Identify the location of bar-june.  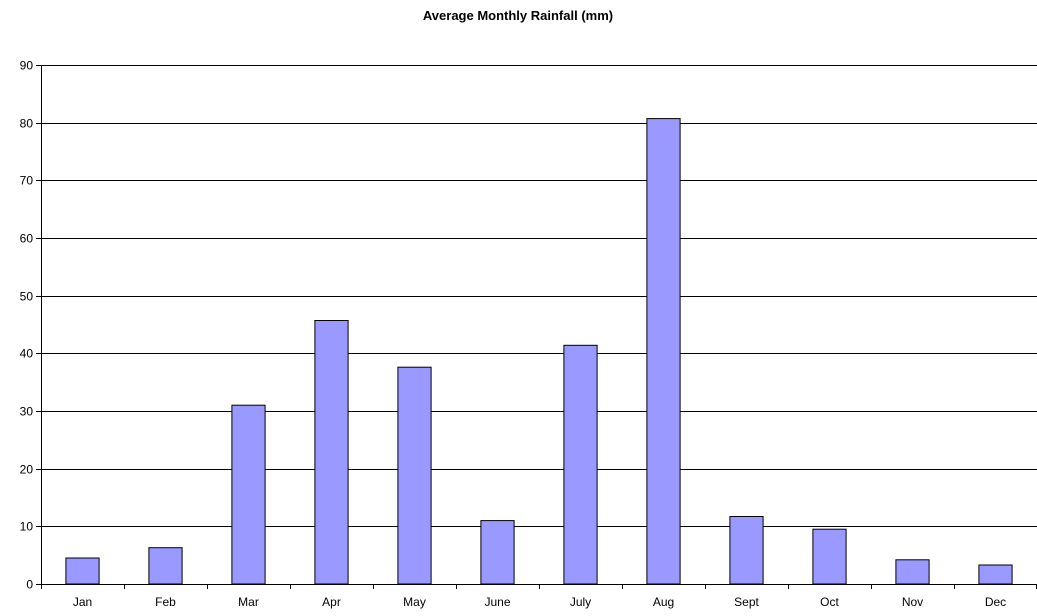
(497, 552).